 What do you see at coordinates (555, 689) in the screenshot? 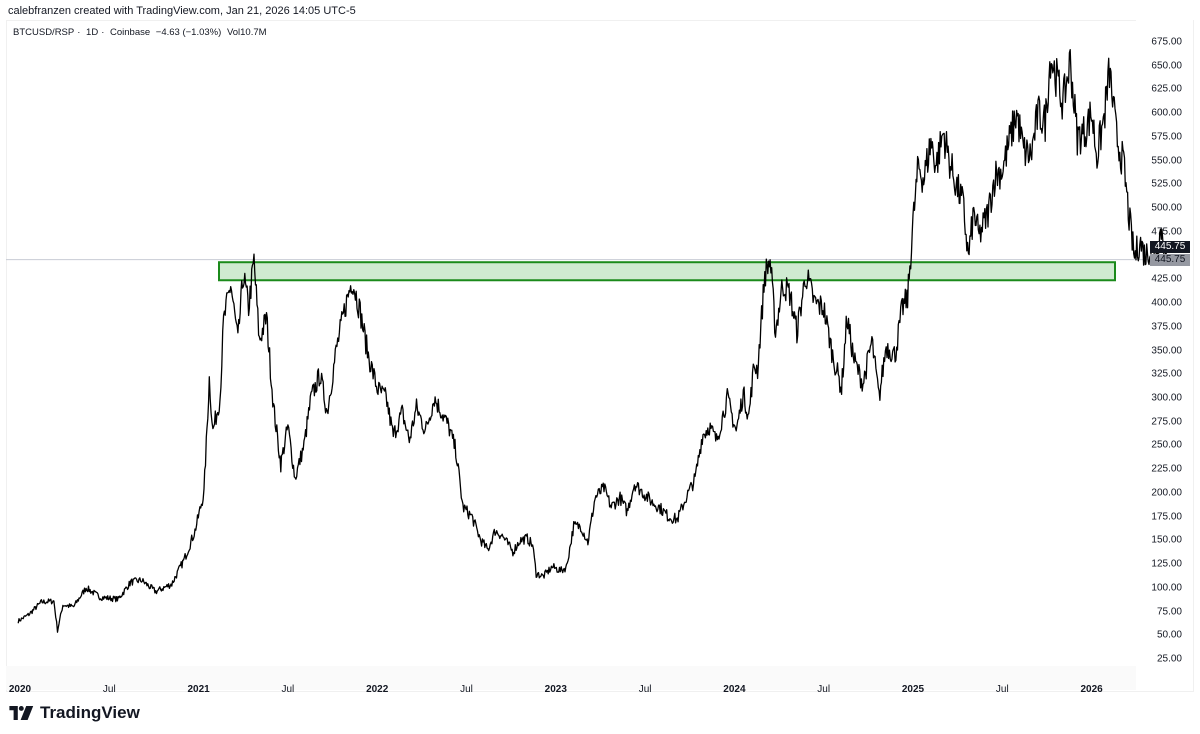
I see `time-axis-tick: 2023` at bounding box center [555, 689].